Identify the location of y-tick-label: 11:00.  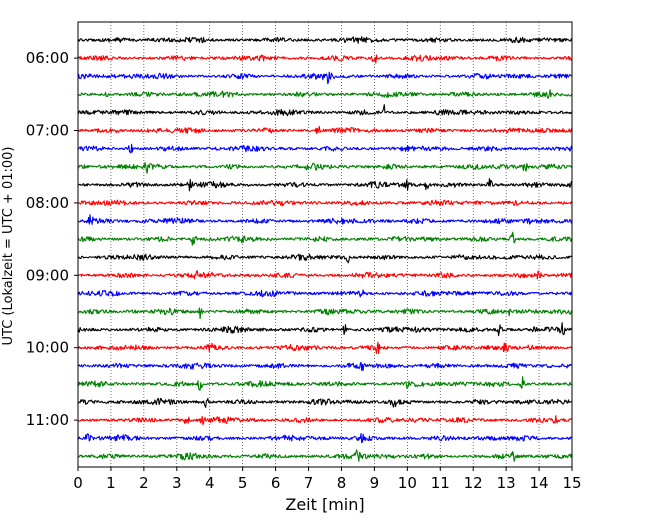
(47, 420).